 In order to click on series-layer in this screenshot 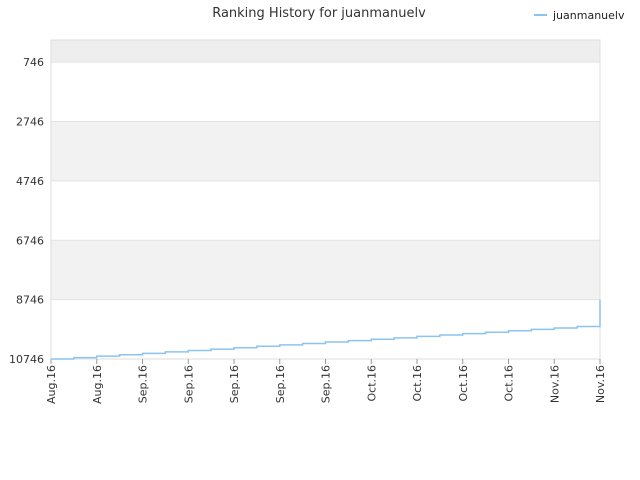, I will do `click(326, 329)`.